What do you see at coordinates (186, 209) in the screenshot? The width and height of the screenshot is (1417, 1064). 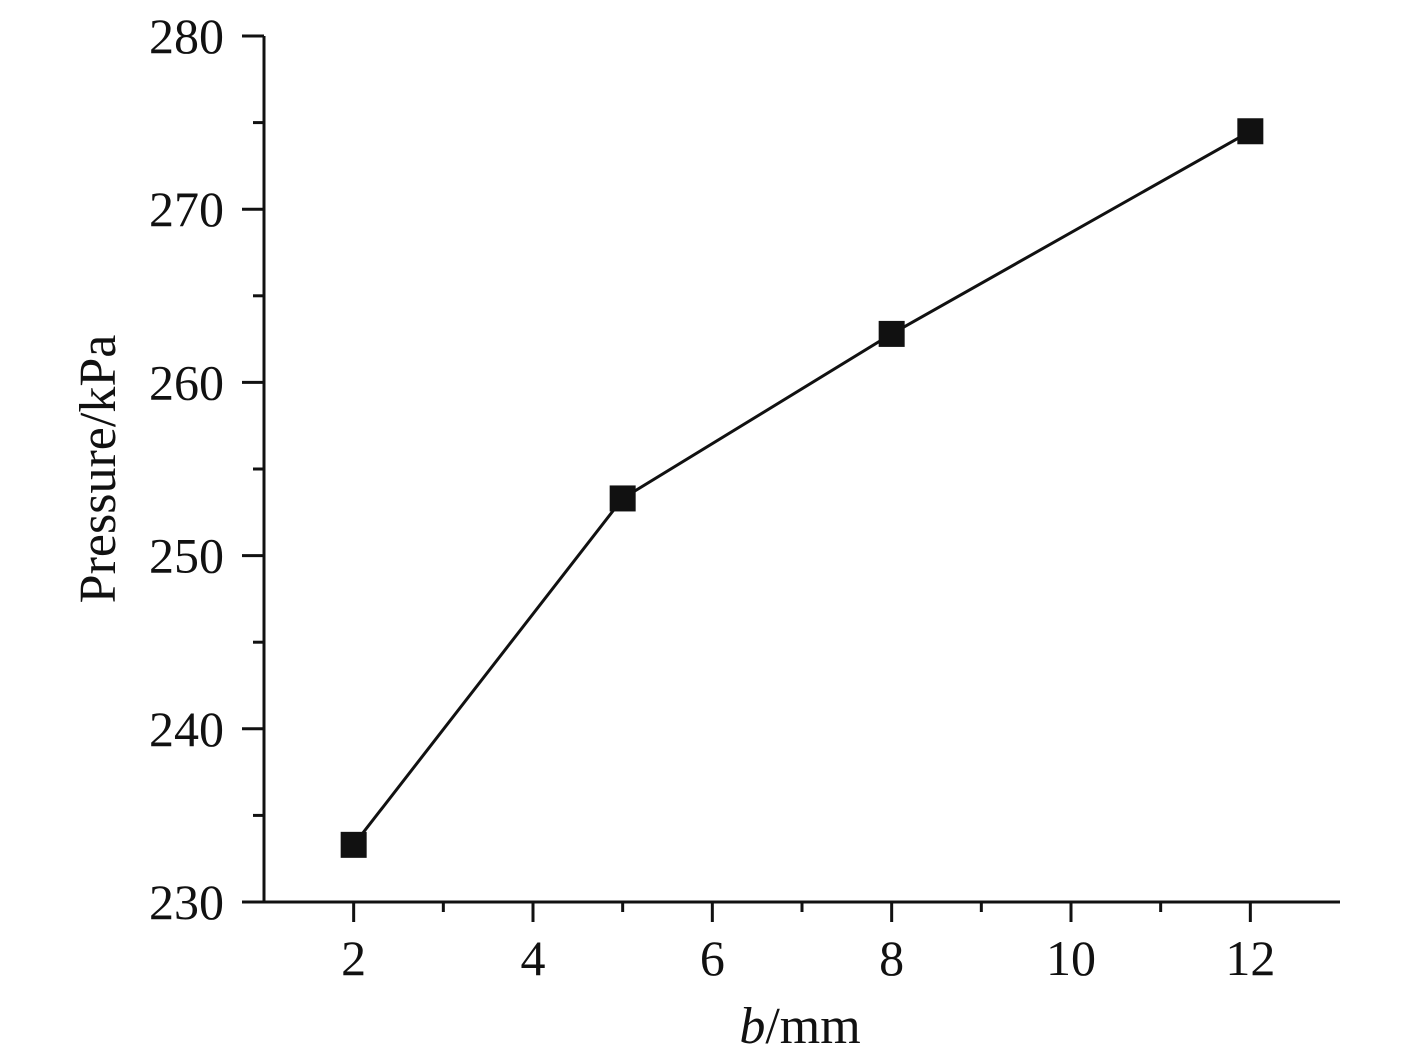 I see `y-tick-label: 270` at bounding box center [186, 209].